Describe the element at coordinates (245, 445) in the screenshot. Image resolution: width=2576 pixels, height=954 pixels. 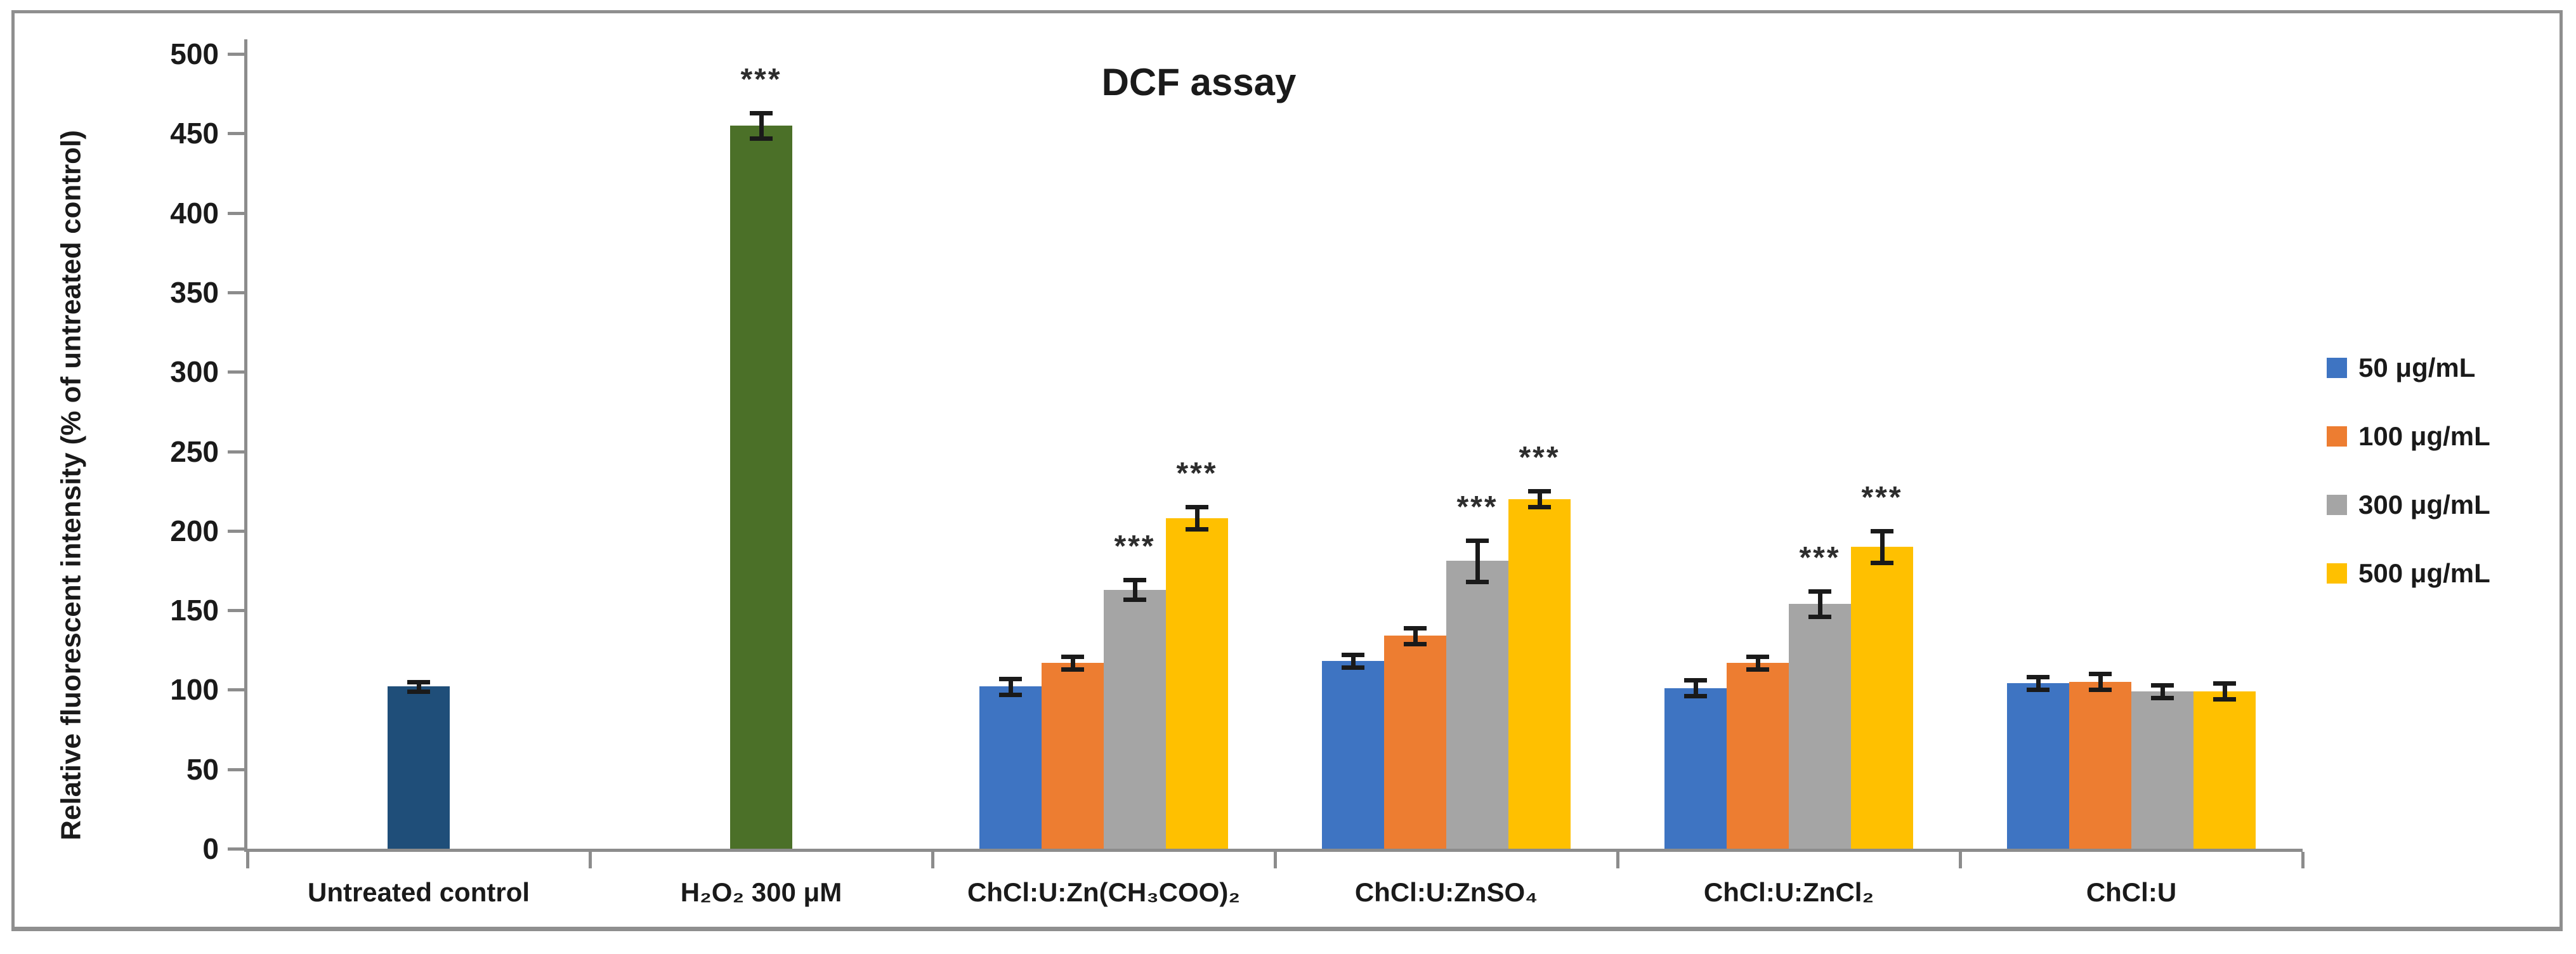
I see `y-axis-line` at that location.